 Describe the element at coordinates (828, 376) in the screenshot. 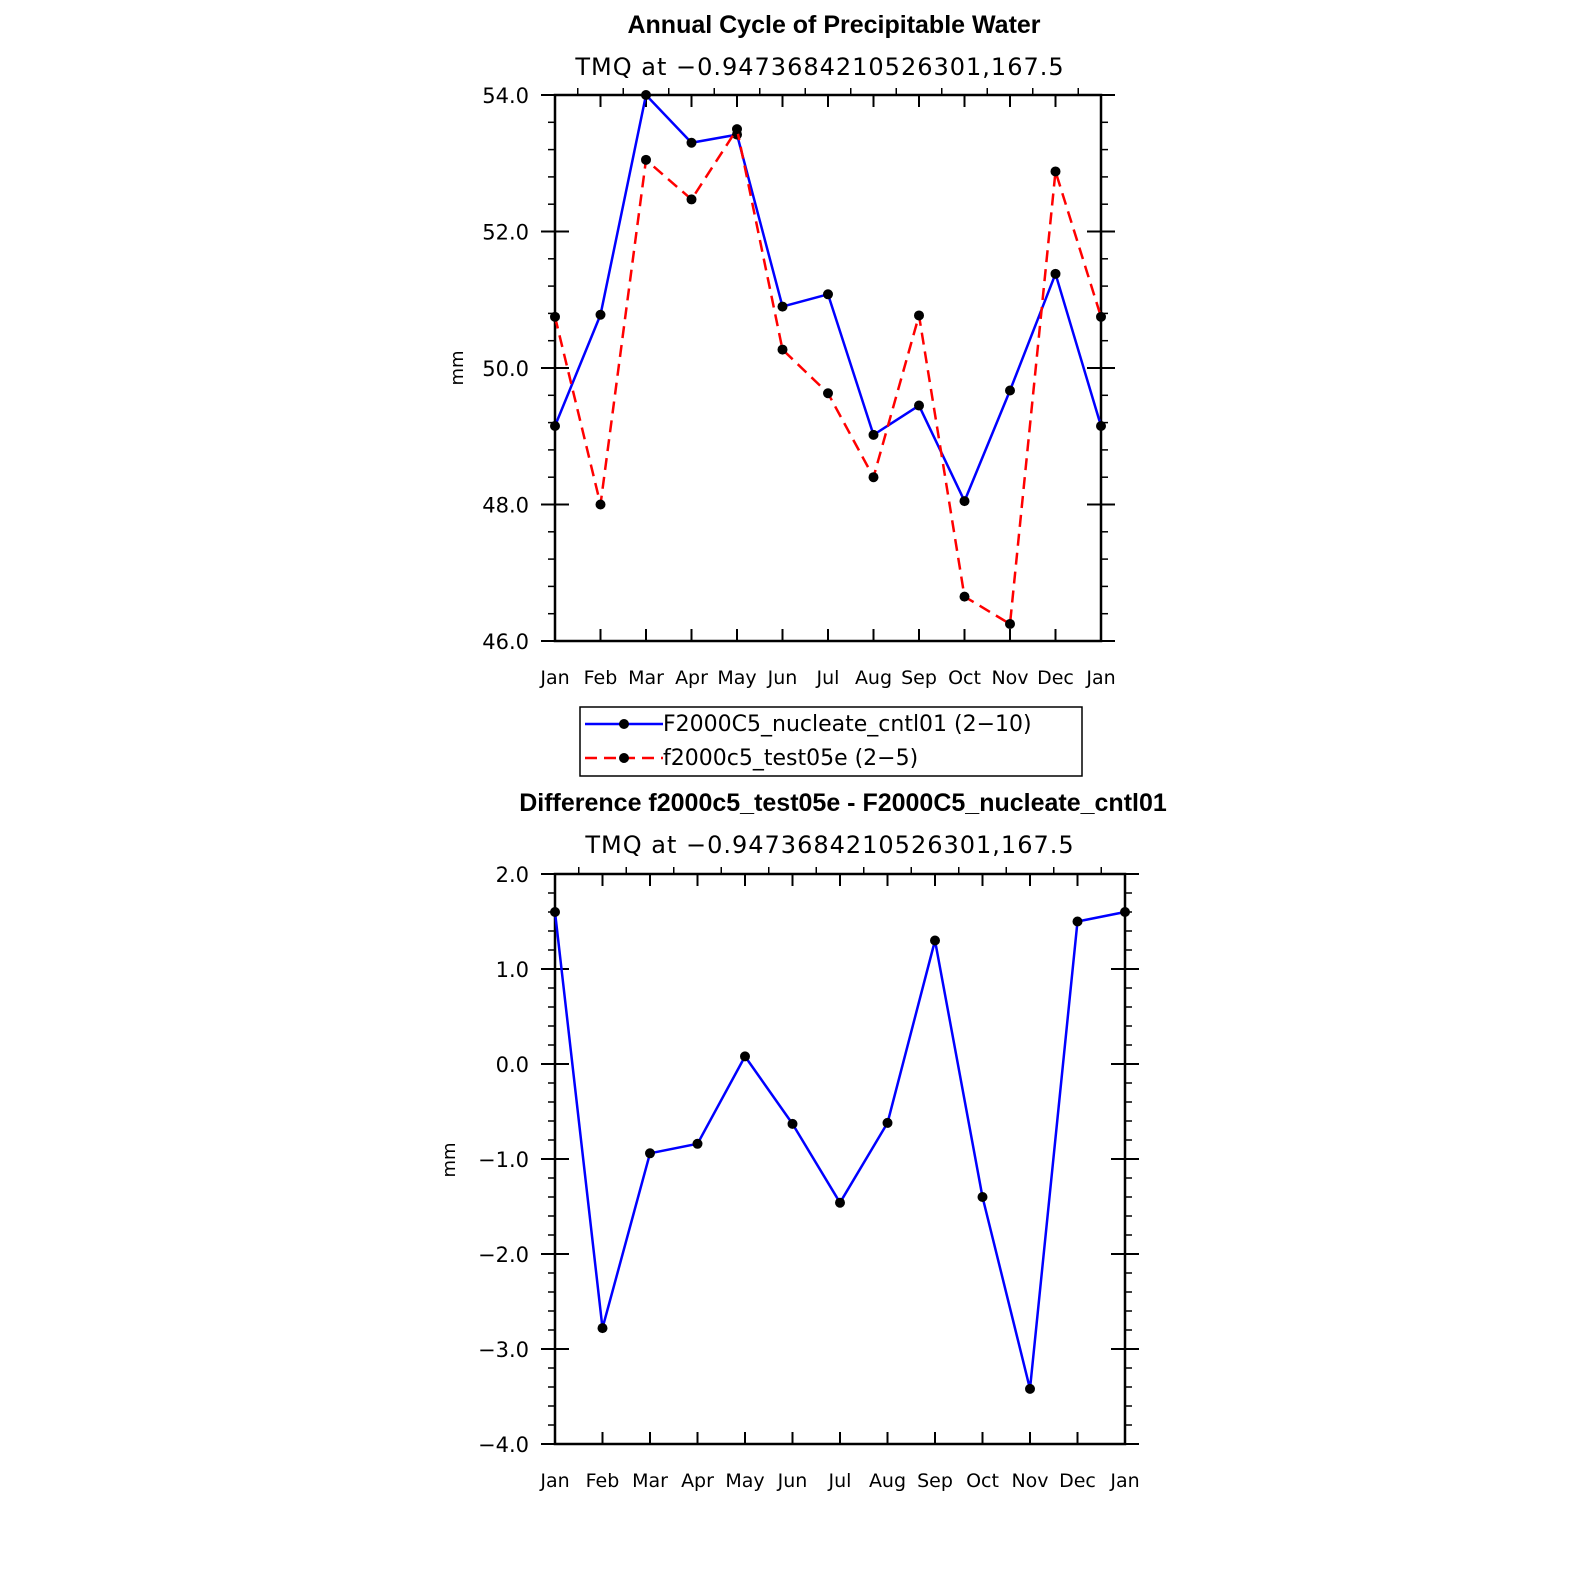

I see `top-series-1-line` at that location.